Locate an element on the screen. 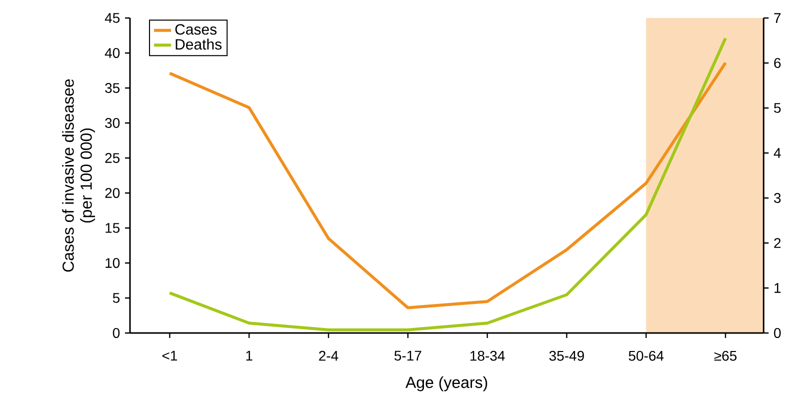 This screenshot has width=792, height=418. x-tick-label: 35-49 is located at coordinates (566, 355).